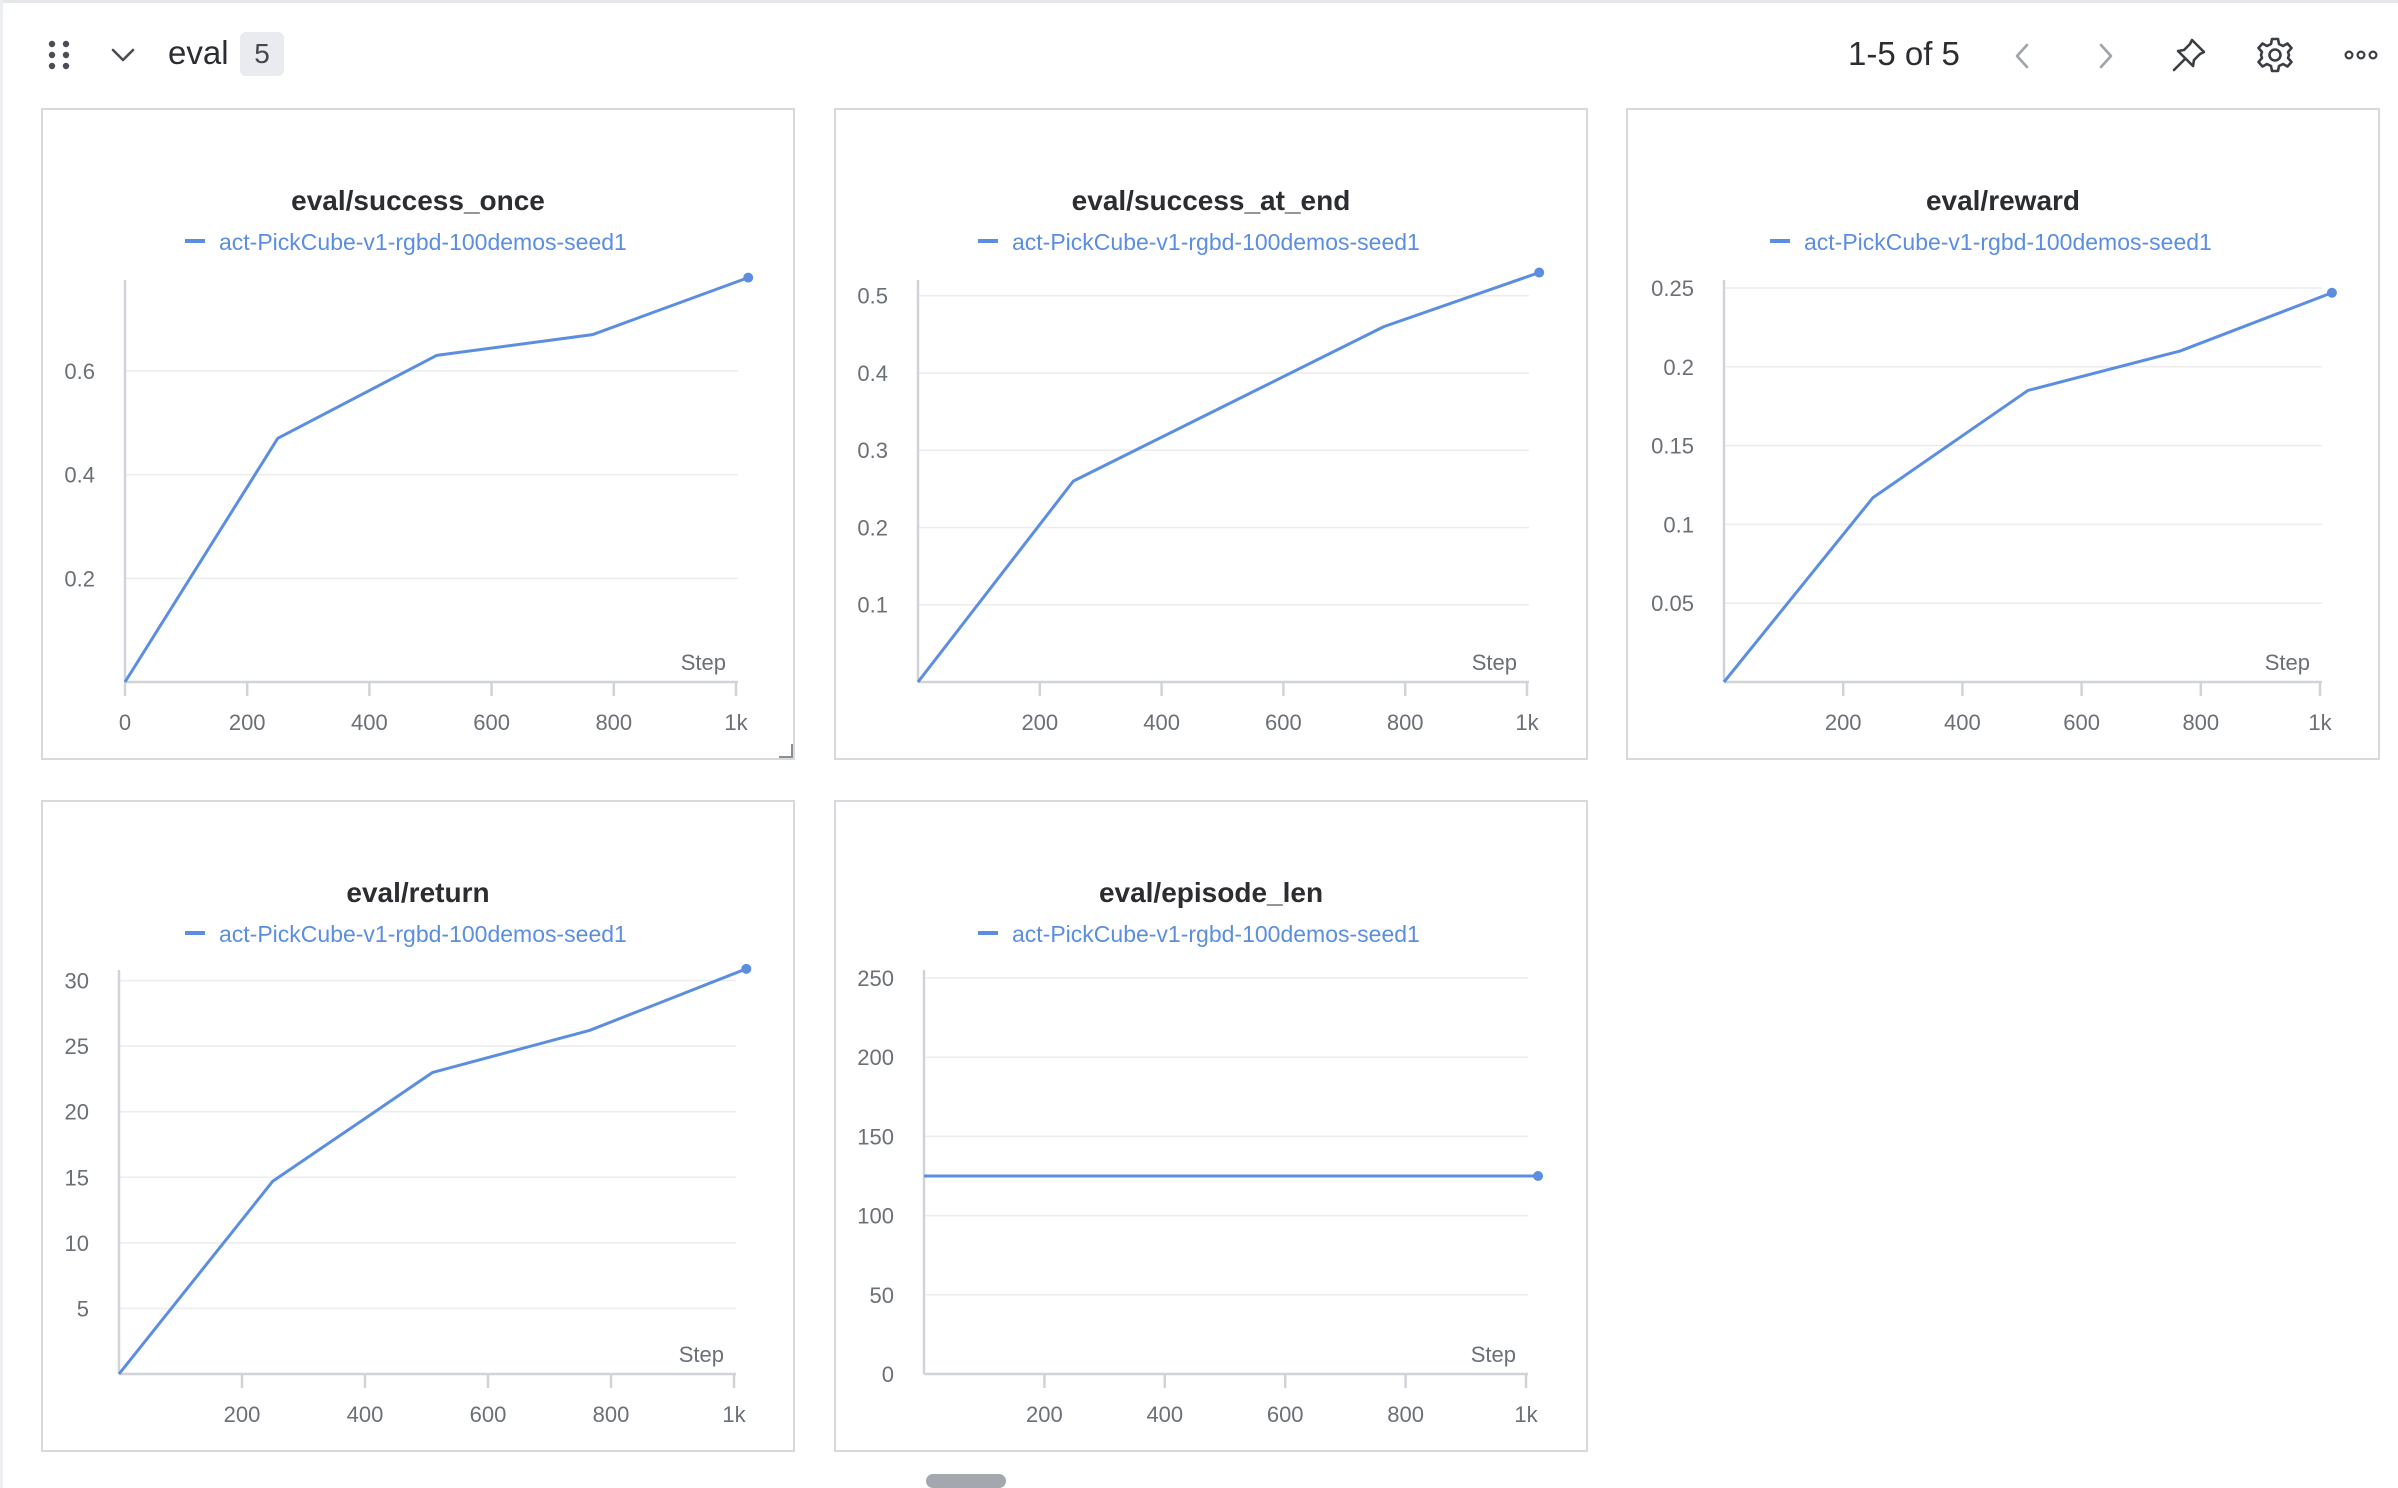 This screenshot has height=1488, width=2398. What do you see at coordinates (2106, 56) in the screenshot?
I see `chevron-right-icon` at bounding box center [2106, 56].